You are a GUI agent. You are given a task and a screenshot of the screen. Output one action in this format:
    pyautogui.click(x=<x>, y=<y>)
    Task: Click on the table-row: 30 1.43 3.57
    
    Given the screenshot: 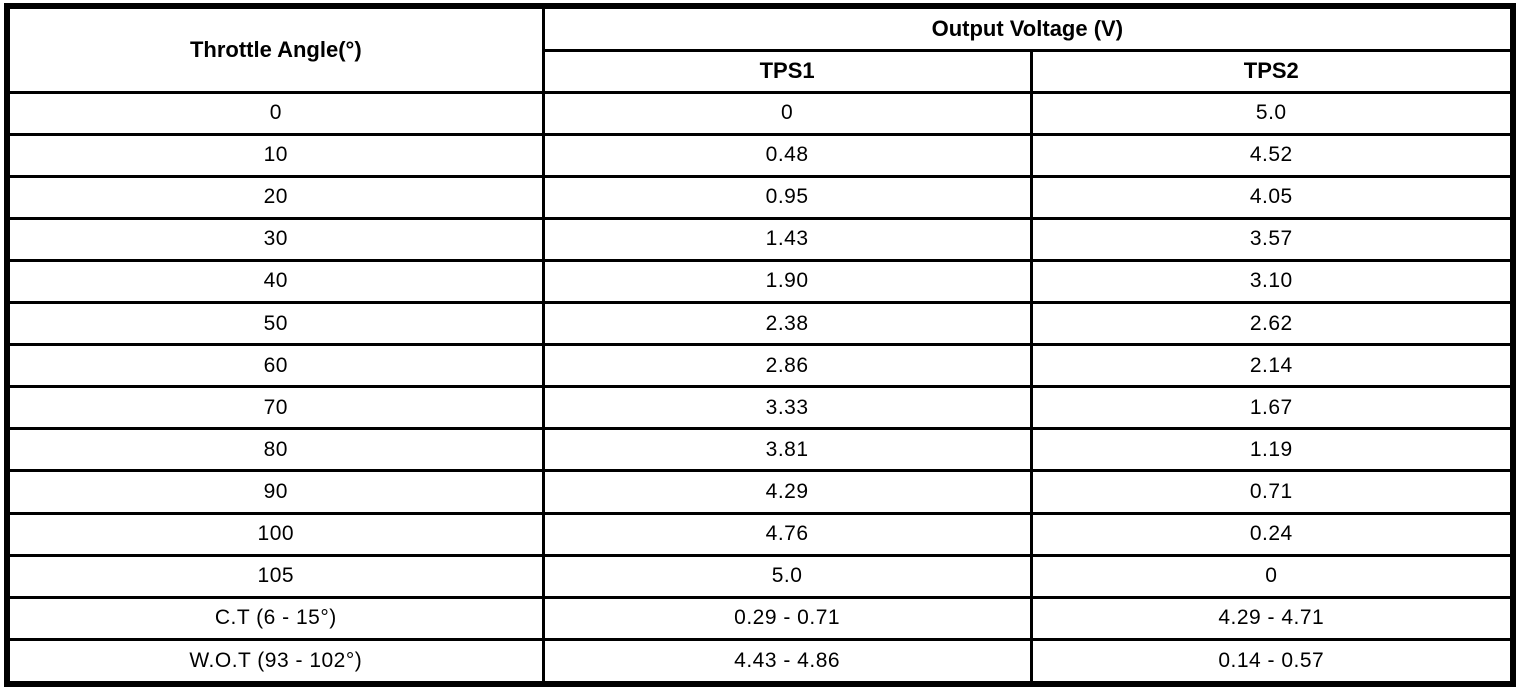 What is the action you would take?
    pyautogui.click(x=760, y=239)
    